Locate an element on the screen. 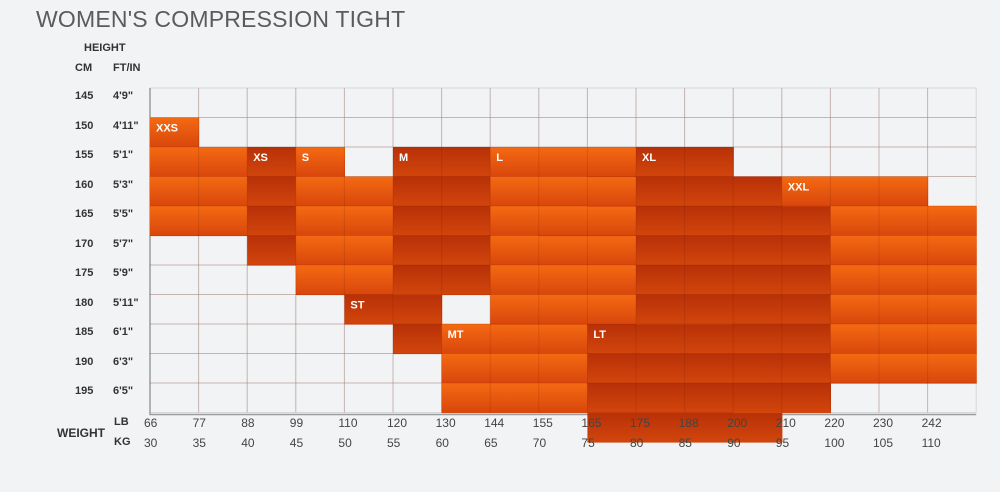 This screenshot has width=1000, height=492. height-ftin-tick: 4'9" is located at coordinates (123, 96).